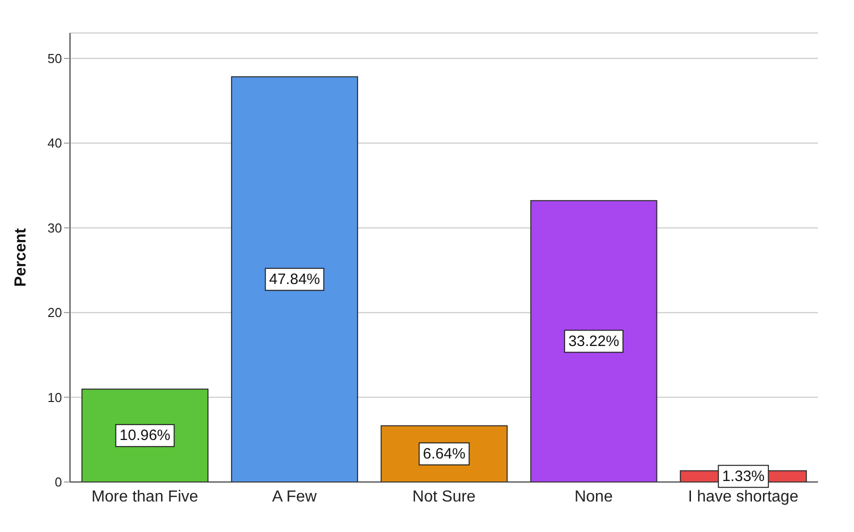 The height and width of the screenshot is (532, 854). What do you see at coordinates (594, 341) in the screenshot?
I see `data-label: 33.22%` at bounding box center [594, 341].